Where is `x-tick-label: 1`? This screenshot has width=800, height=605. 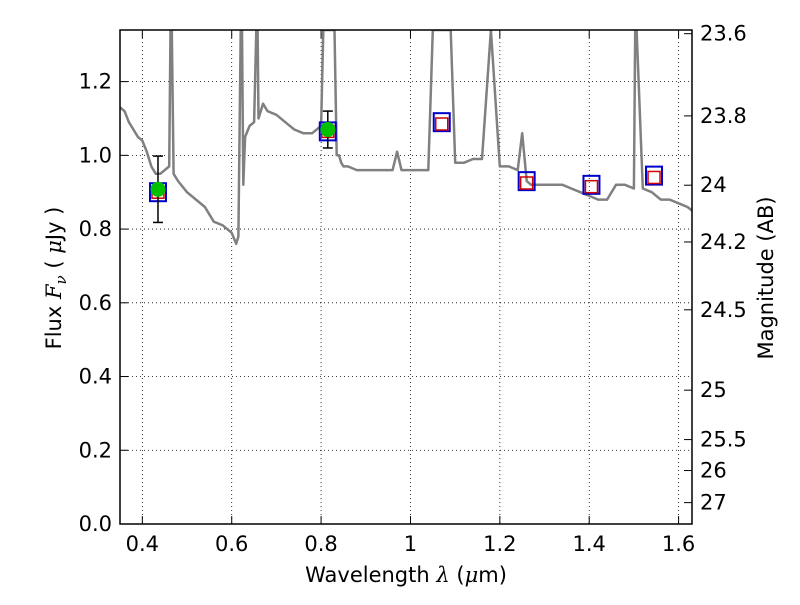
x-tick-label: 1 is located at coordinates (410, 544).